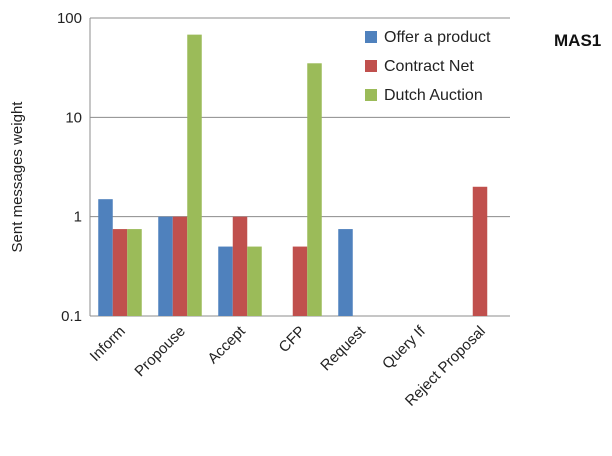  I want to click on bar-inform-dutch-auction, so click(134, 272).